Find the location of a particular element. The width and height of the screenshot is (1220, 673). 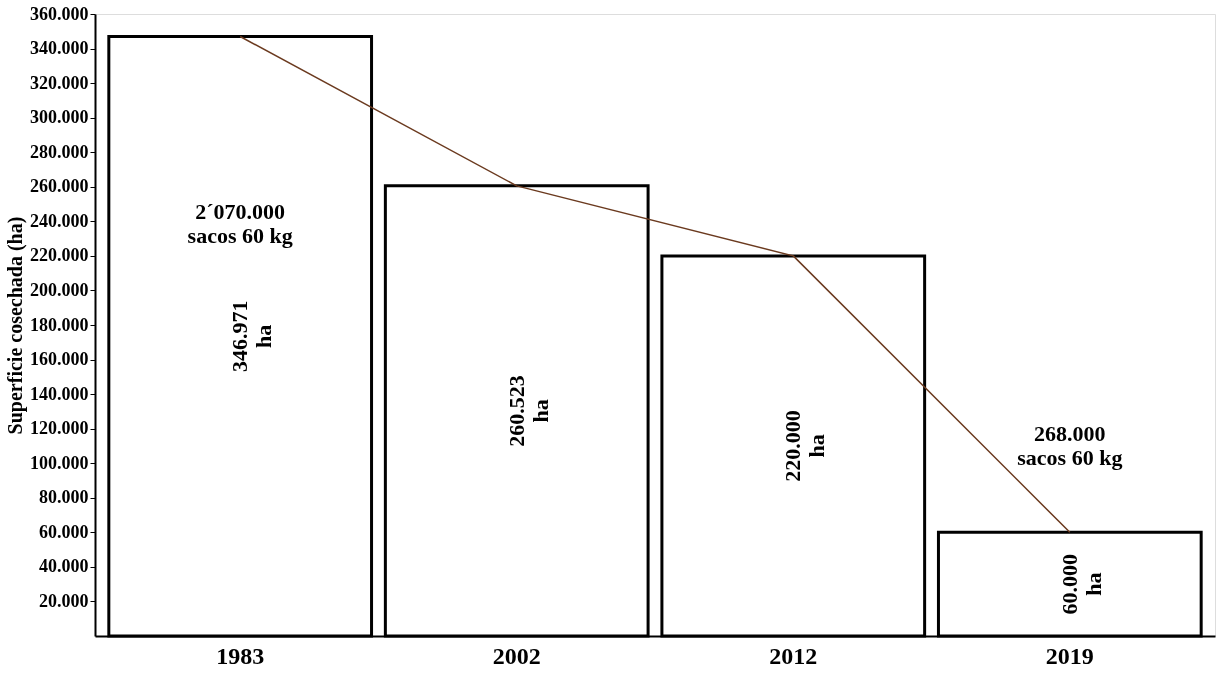

y-tick-label: 120.000 is located at coordinates (59, 428).